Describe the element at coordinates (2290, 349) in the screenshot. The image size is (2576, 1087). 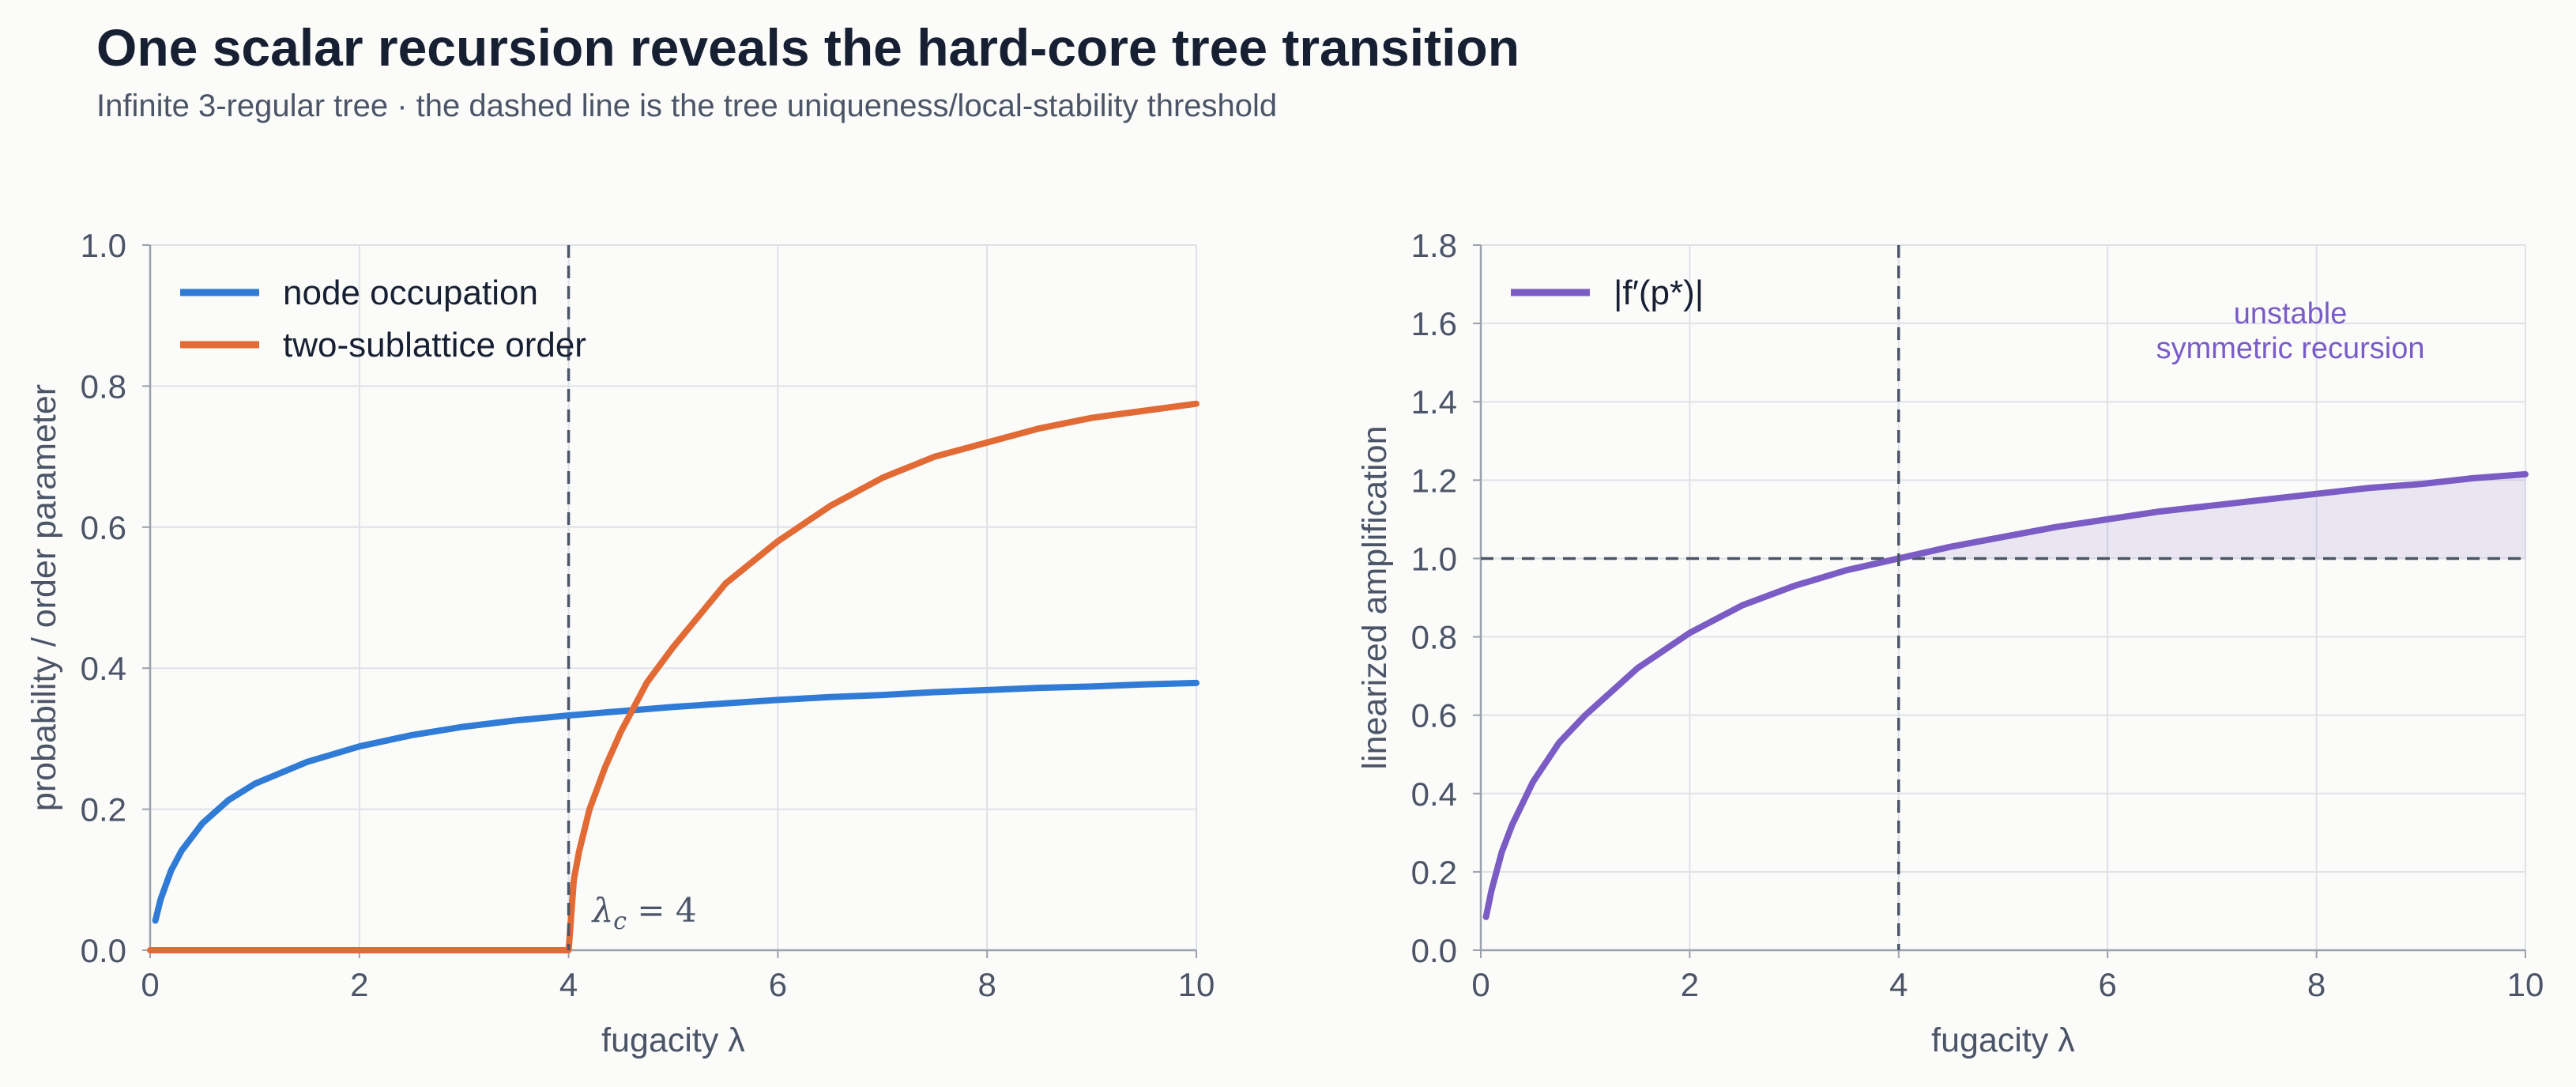
I see `right-unstable-annotation-line-1: symmetric recursion` at that location.